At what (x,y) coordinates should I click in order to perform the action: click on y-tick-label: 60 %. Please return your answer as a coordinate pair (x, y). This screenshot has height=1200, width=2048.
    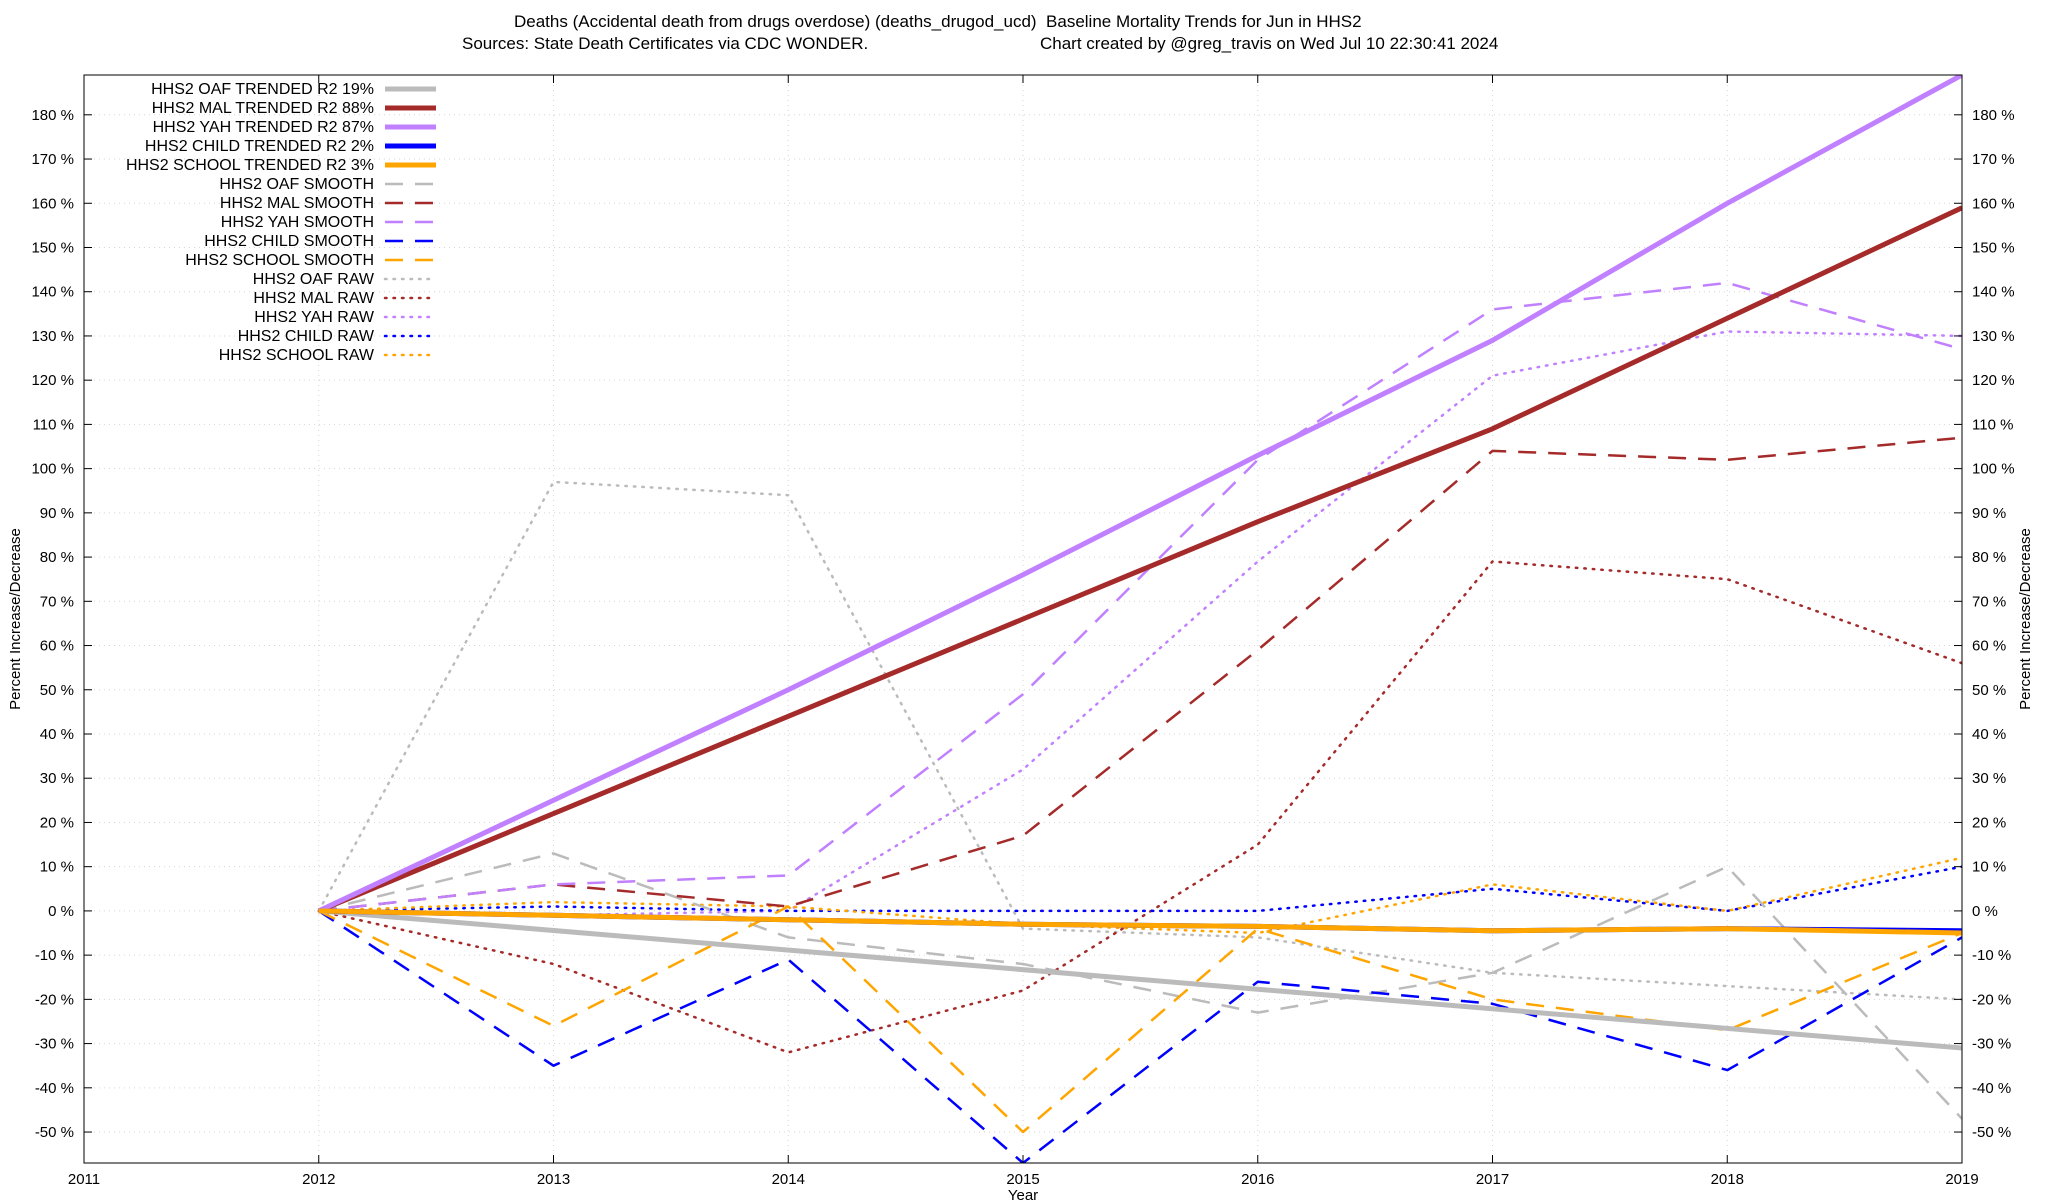
    Looking at the image, I should click on (57, 646).